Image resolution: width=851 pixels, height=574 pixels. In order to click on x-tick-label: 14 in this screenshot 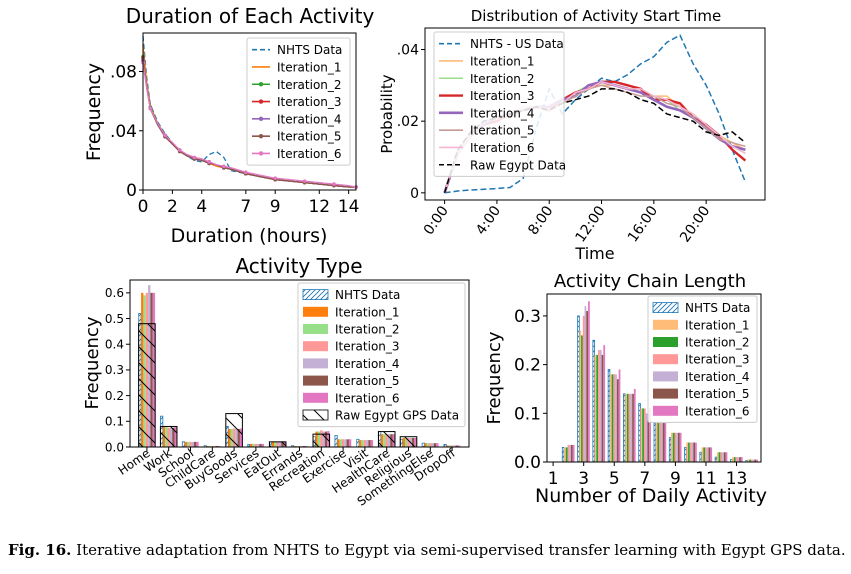, I will do `click(349, 207)`.